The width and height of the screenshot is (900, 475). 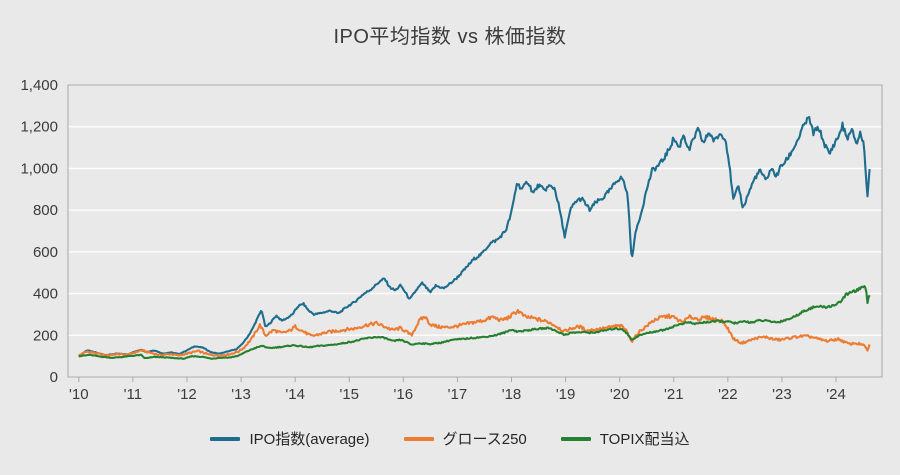 What do you see at coordinates (458, 394) in the screenshot?
I see `x-axis-label: '17` at bounding box center [458, 394].